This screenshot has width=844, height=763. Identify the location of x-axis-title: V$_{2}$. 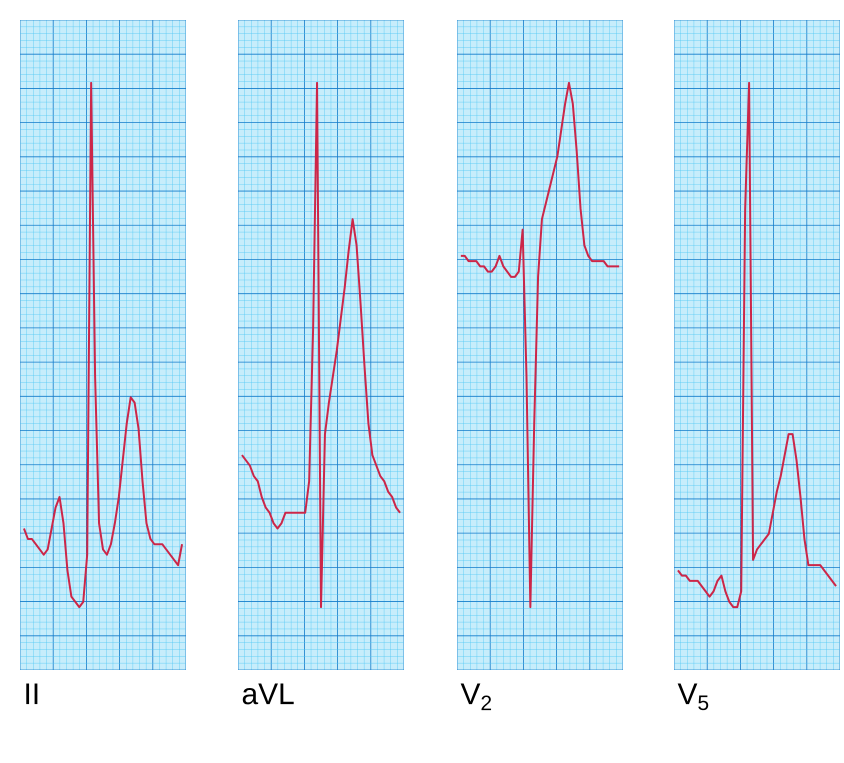
(476, 697).